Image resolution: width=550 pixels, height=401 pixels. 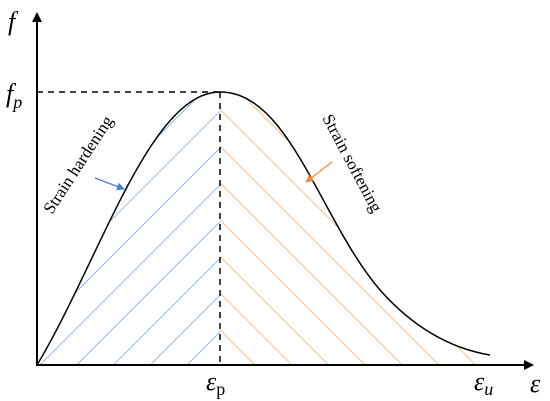 I want to click on fp-sub: p, so click(x=16, y=102).